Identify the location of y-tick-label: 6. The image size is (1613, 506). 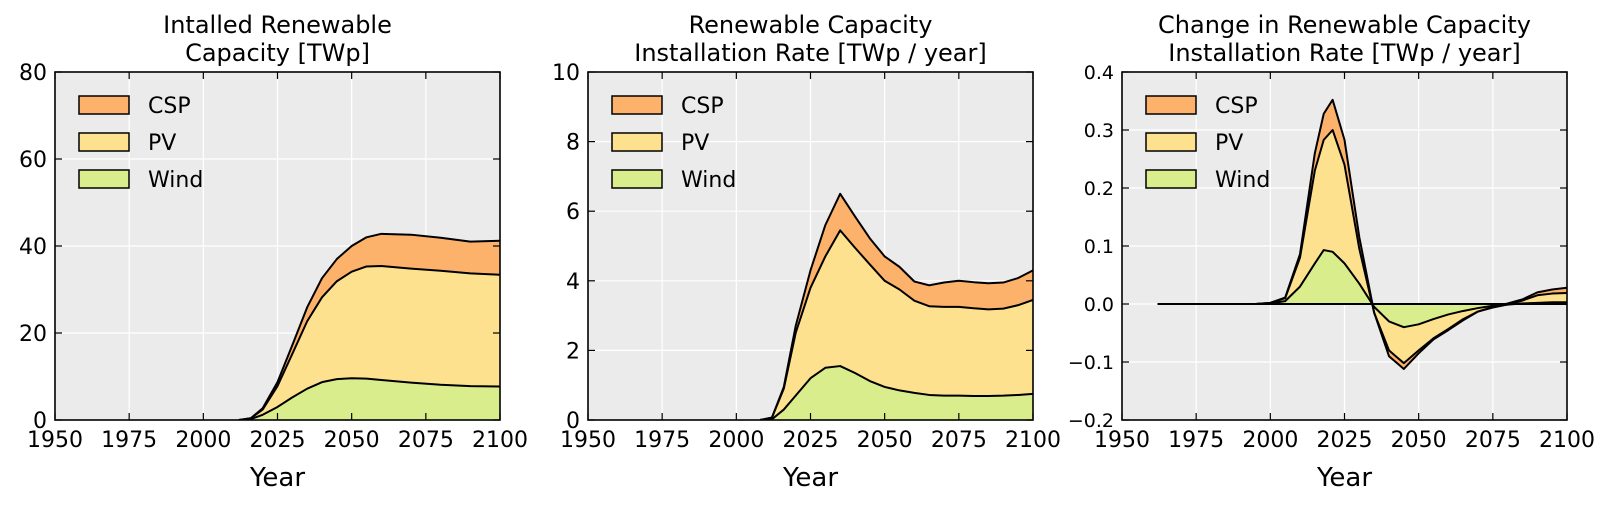
(573, 212).